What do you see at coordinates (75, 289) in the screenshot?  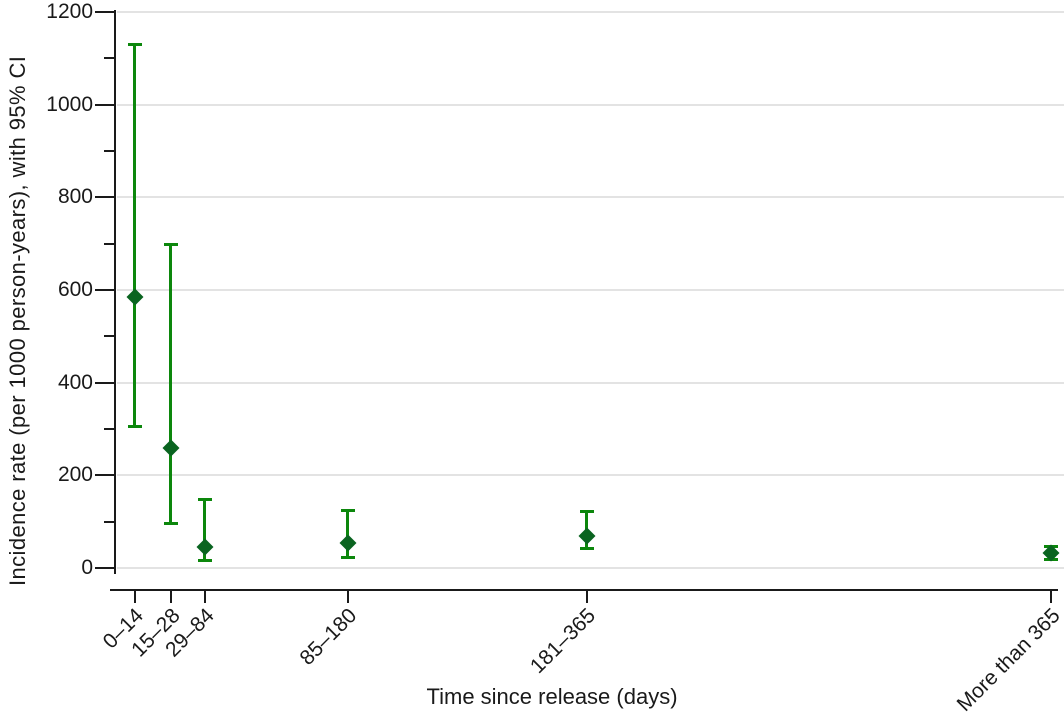 I see `y-tick-label: 600` at bounding box center [75, 289].